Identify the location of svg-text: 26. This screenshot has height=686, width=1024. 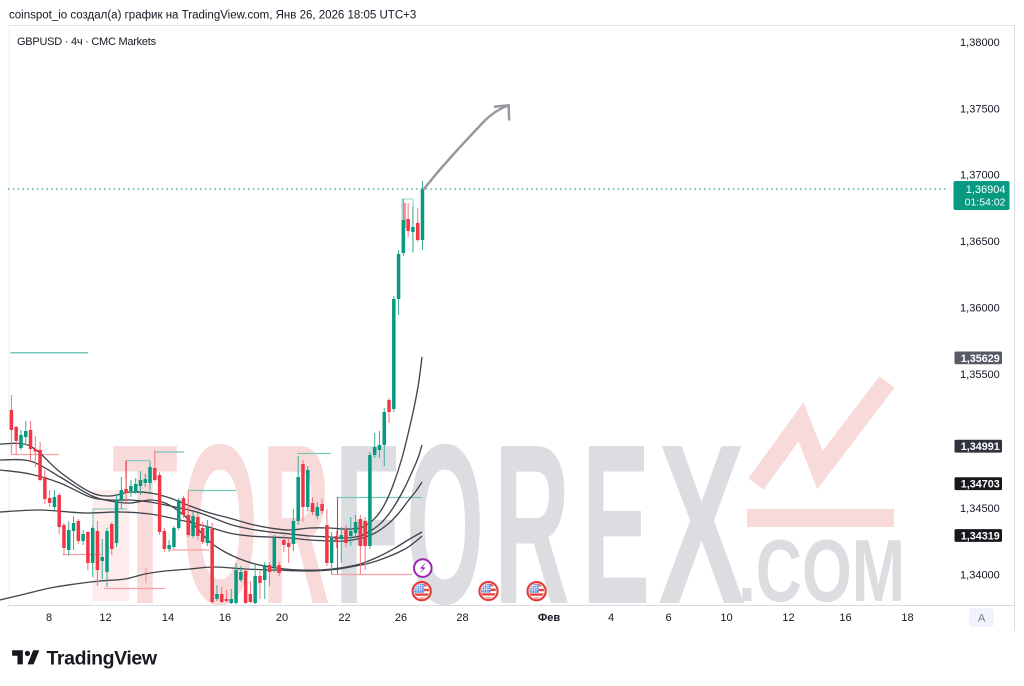
(401, 618).